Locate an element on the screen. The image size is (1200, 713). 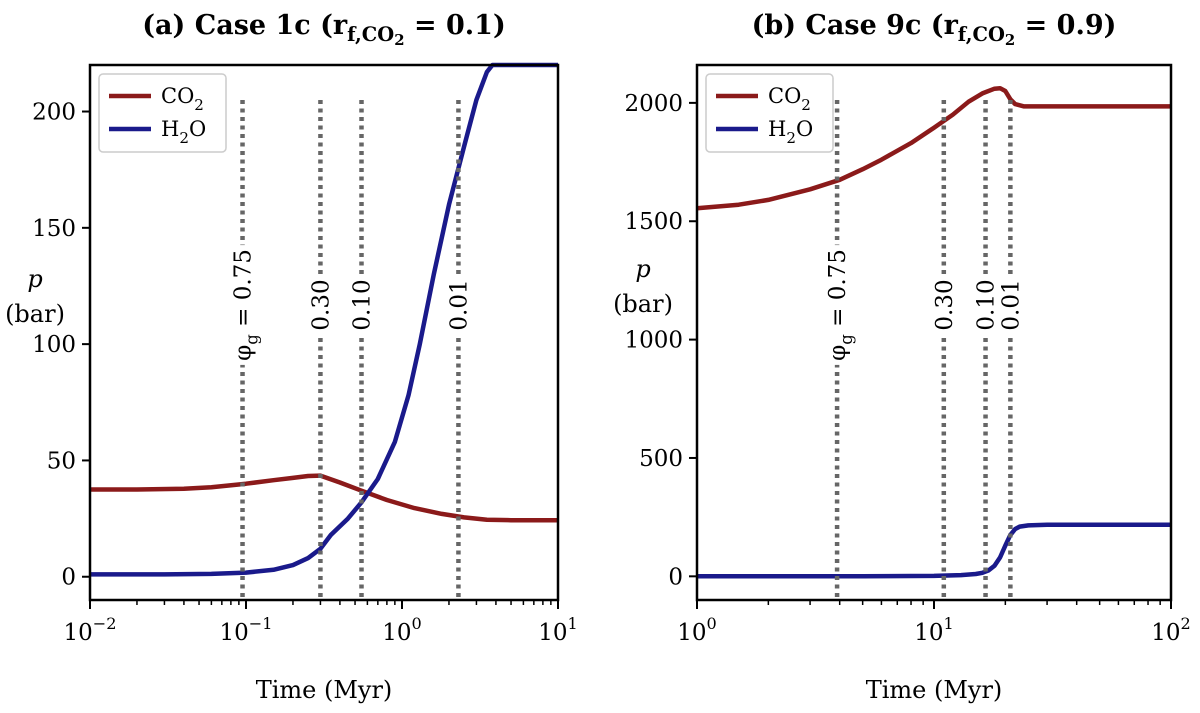
y-tick-label: 150 is located at coordinates (54, 229).